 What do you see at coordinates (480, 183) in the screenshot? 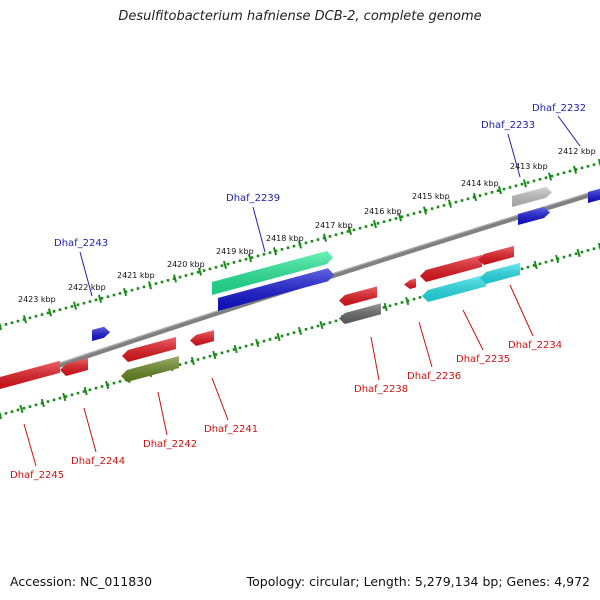
I see `scale-label: 2414 kbp` at bounding box center [480, 183].